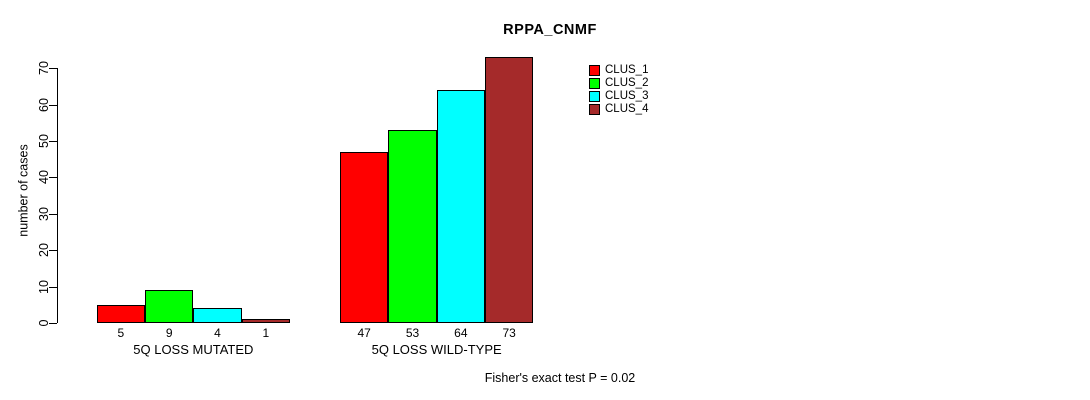 The width and height of the screenshot is (1090, 400). Describe the element at coordinates (169, 333) in the screenshot. I see `bar-value-label: 9` at that location.